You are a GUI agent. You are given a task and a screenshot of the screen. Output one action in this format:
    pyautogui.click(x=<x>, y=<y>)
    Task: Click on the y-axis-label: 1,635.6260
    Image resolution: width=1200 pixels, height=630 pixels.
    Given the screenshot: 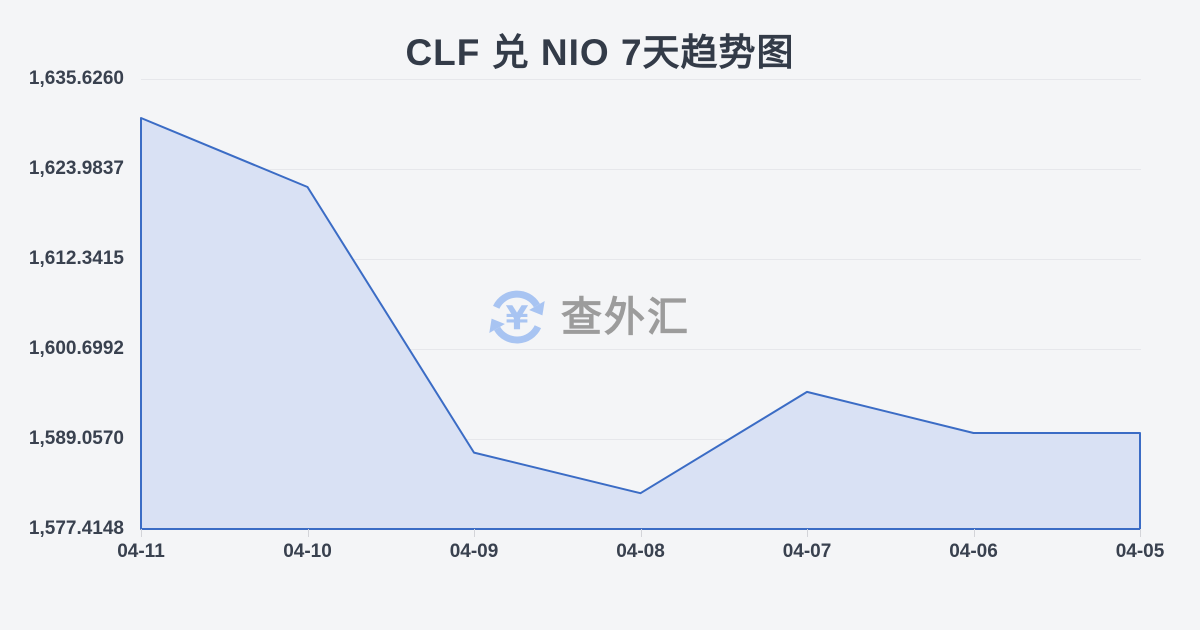 What is the action you would take?
    pyautogui.click(x=76, y=78)
    